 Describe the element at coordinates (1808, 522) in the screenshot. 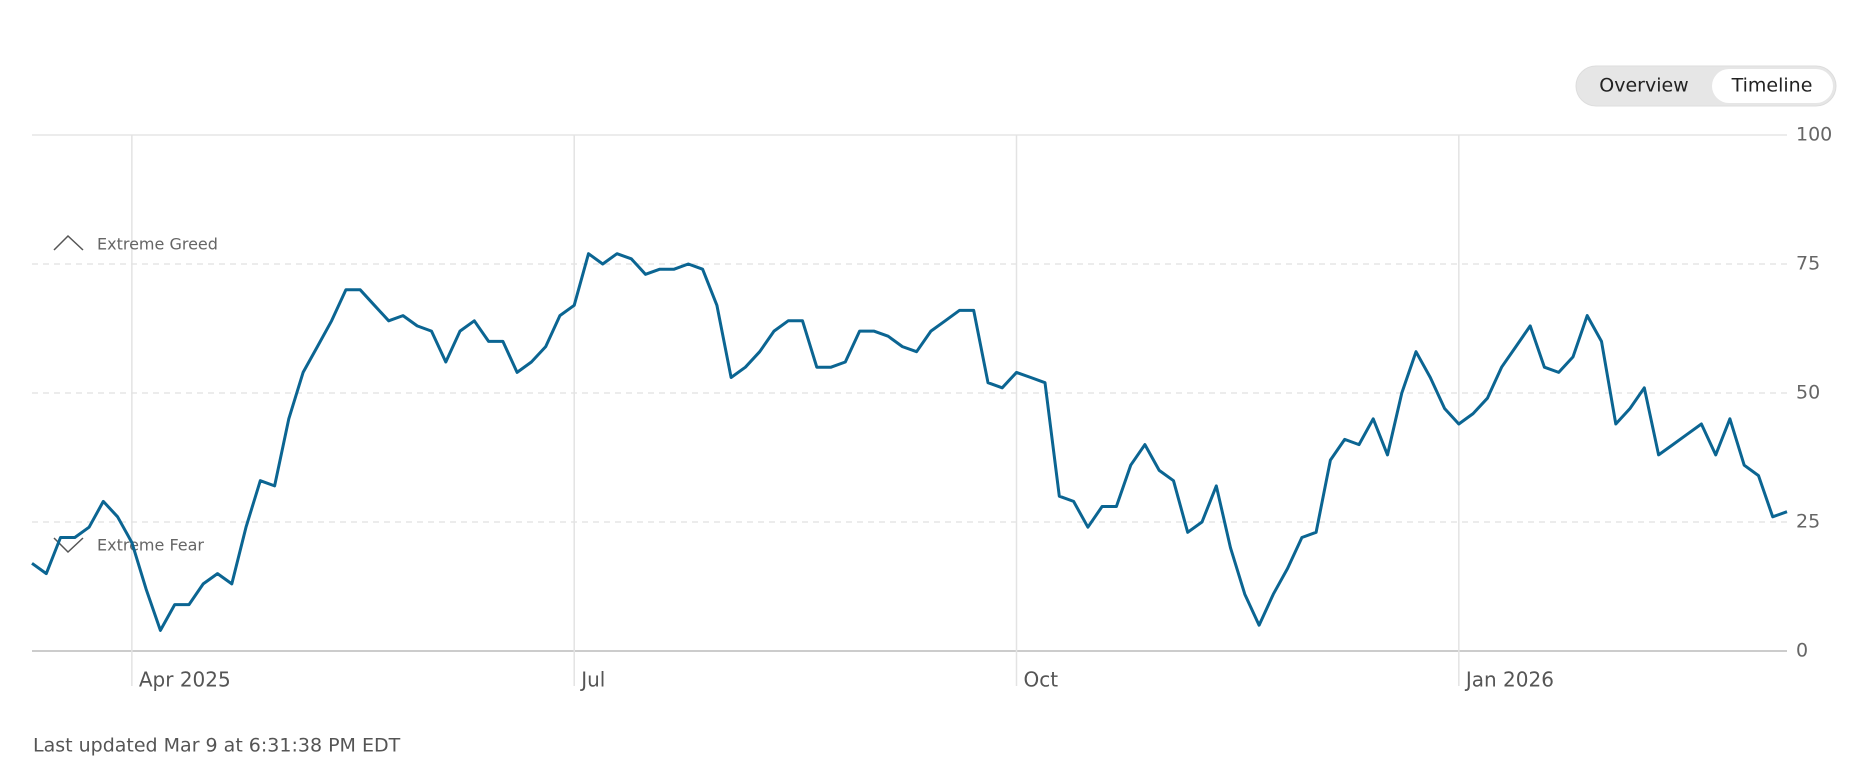

I see `y-tick-label: 25` at that location.